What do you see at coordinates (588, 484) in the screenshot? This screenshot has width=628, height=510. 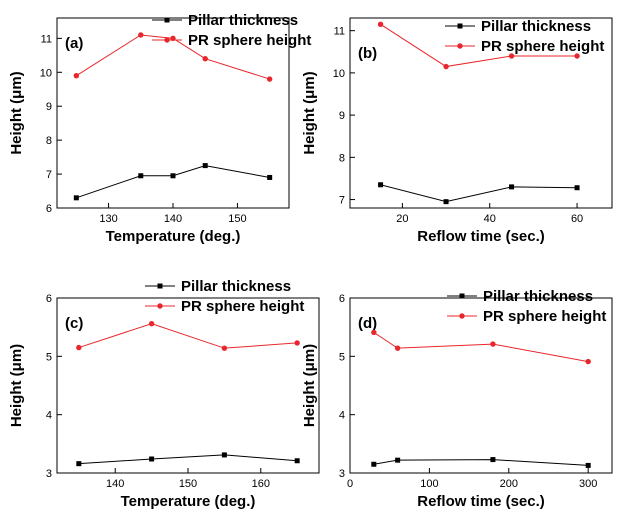 I see `x-tick-label: 300` at bounding box center [588, 484].